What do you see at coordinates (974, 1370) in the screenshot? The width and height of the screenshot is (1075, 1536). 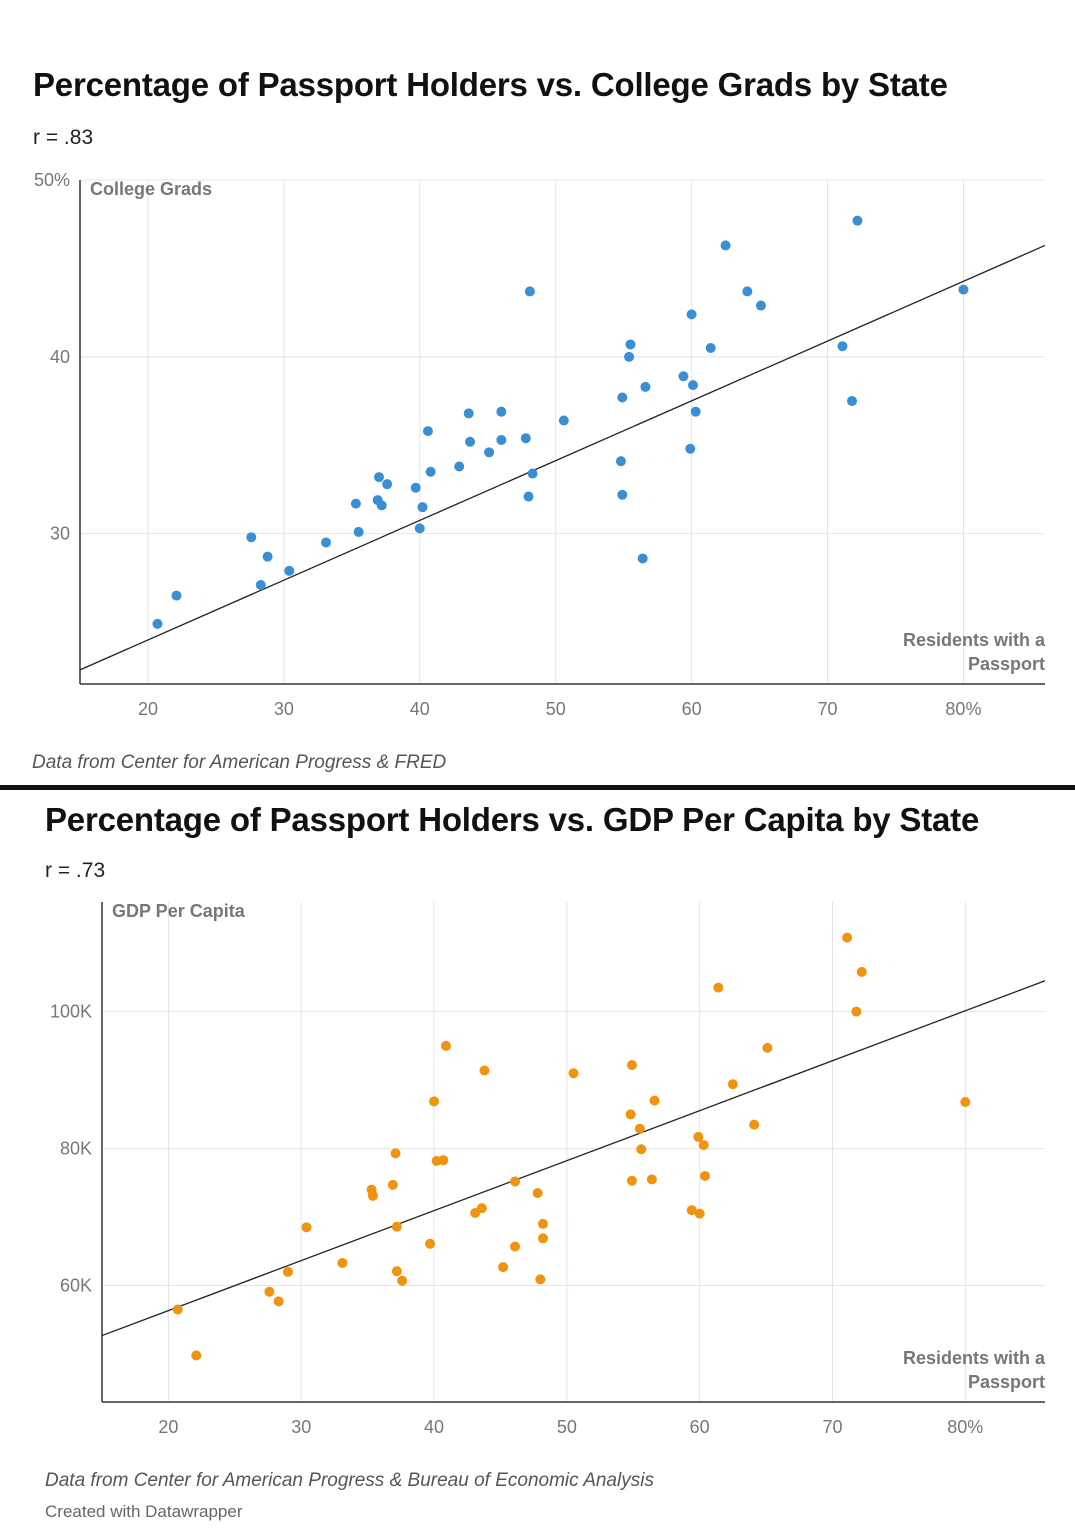 I see `x-axis-title: Residents with a Passport` at bounding box center [974, 1370].